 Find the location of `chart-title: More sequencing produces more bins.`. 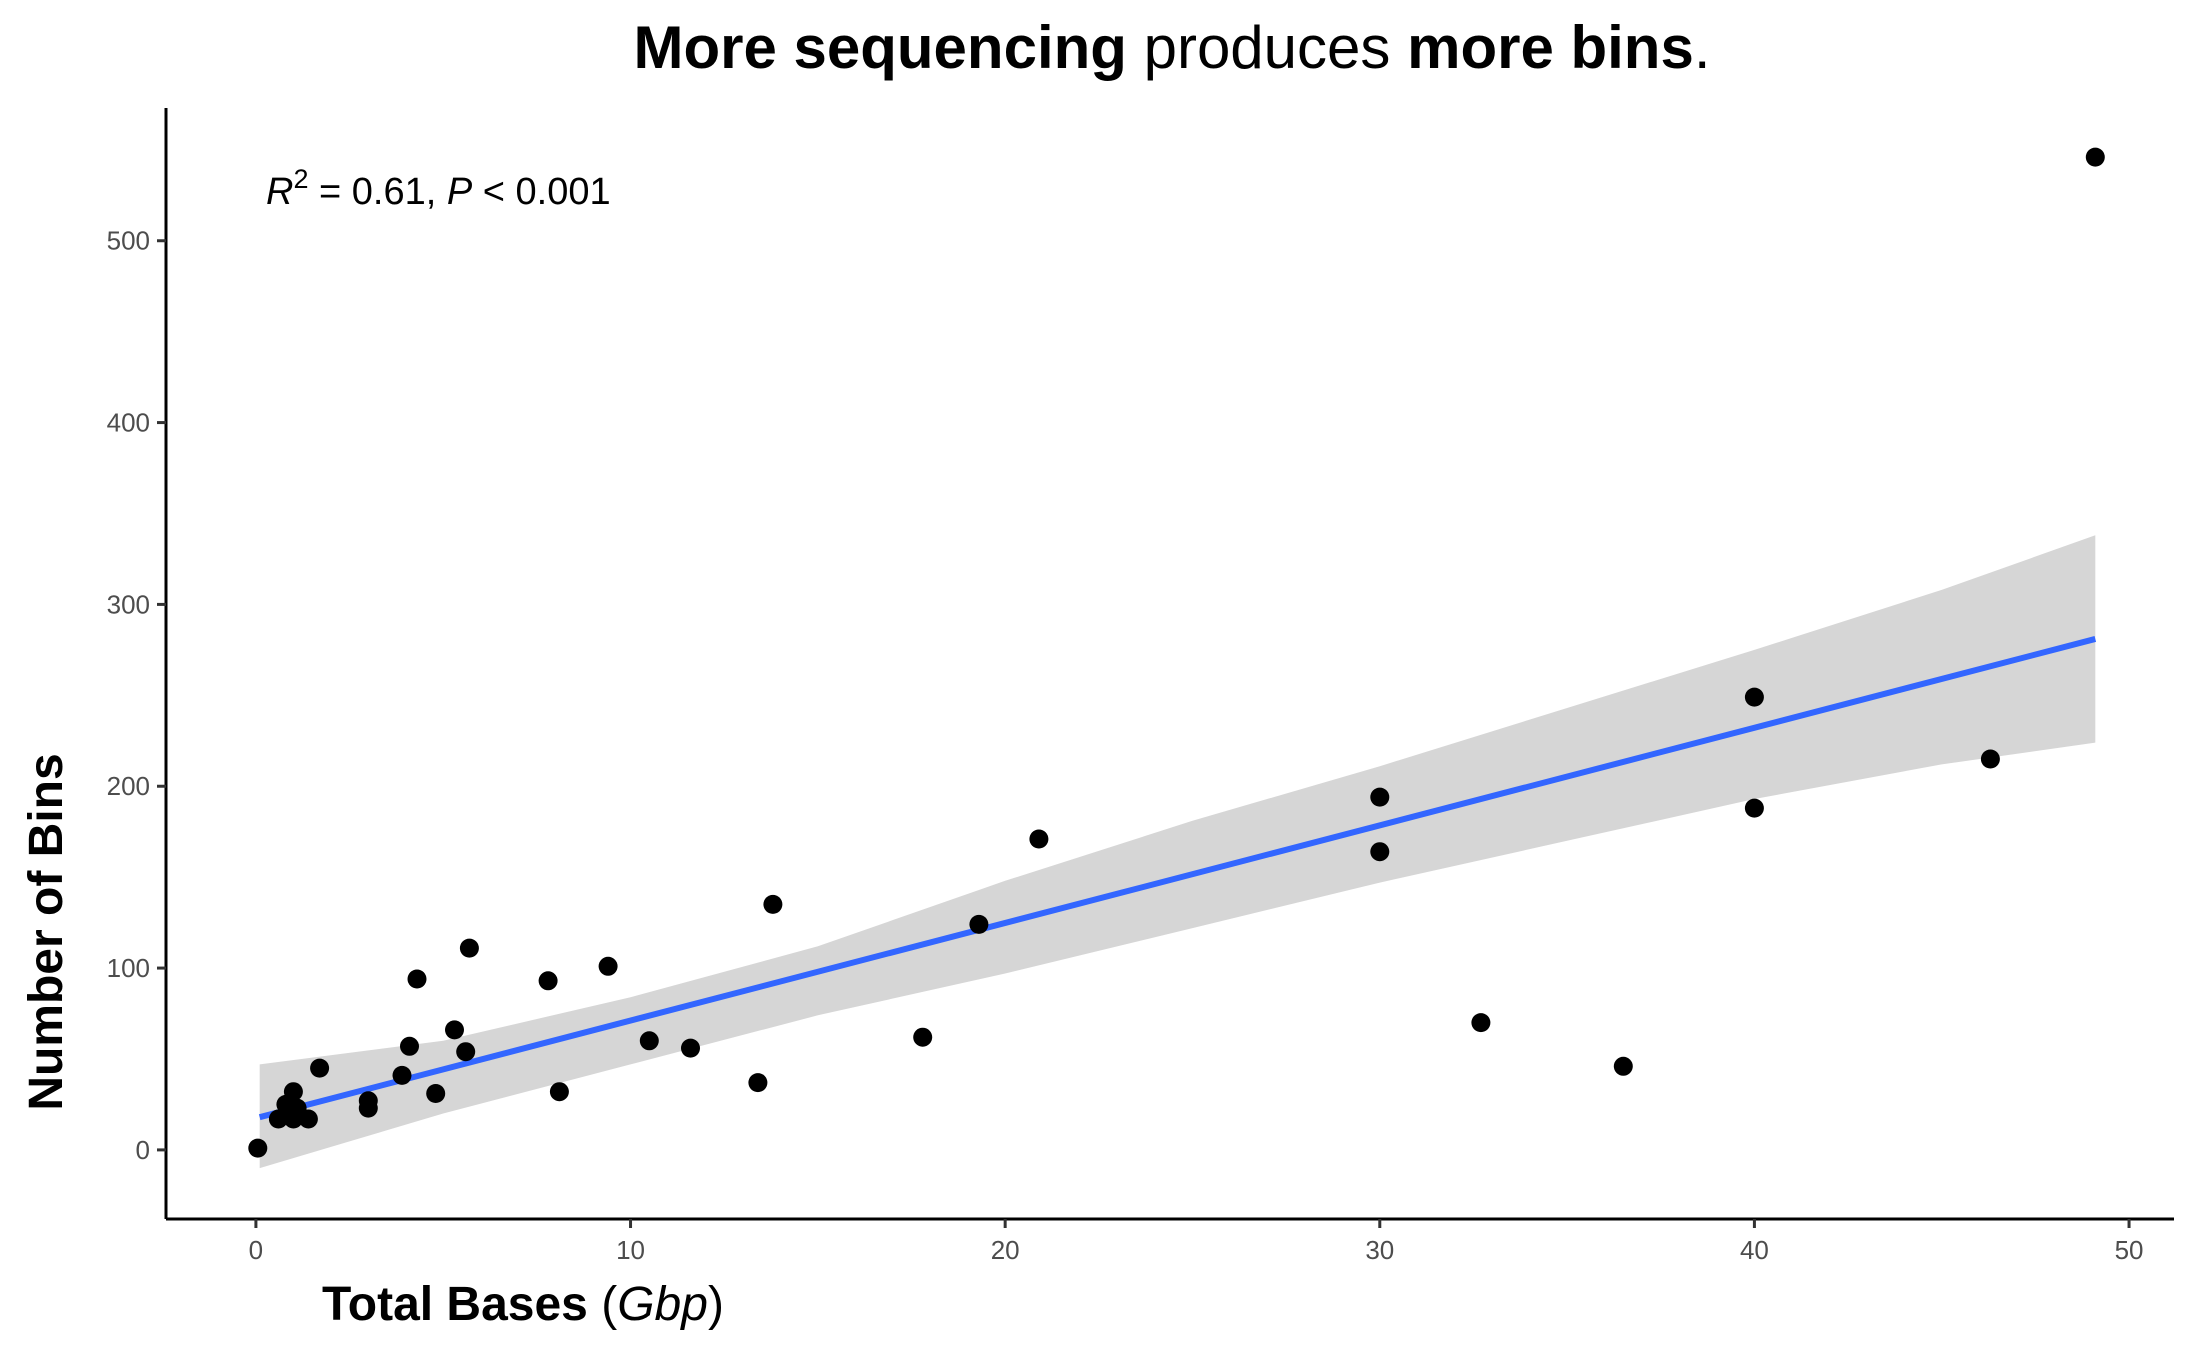

chart-title: More sequencing produces more bins. is located at coordinates (1172, 47).